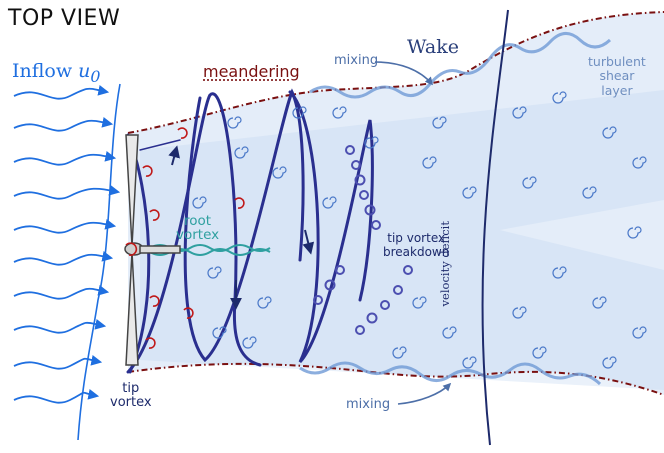 This screenshot has height=453, width=664. Describe the element at coordinates (368, 404) in the screenshot. I see `mixing-label-bottom: mixing` at that location.